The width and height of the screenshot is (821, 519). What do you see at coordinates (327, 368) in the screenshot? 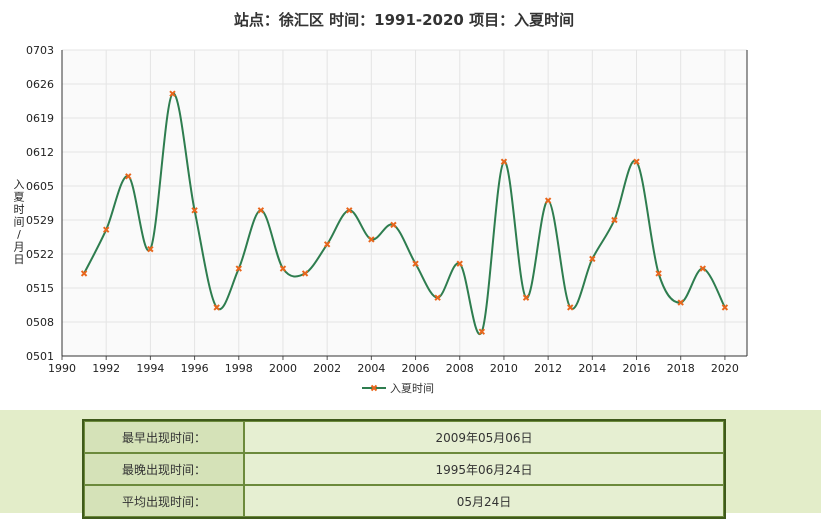
I see `x-tick-label: 2002` at bounding box center [327, 368].